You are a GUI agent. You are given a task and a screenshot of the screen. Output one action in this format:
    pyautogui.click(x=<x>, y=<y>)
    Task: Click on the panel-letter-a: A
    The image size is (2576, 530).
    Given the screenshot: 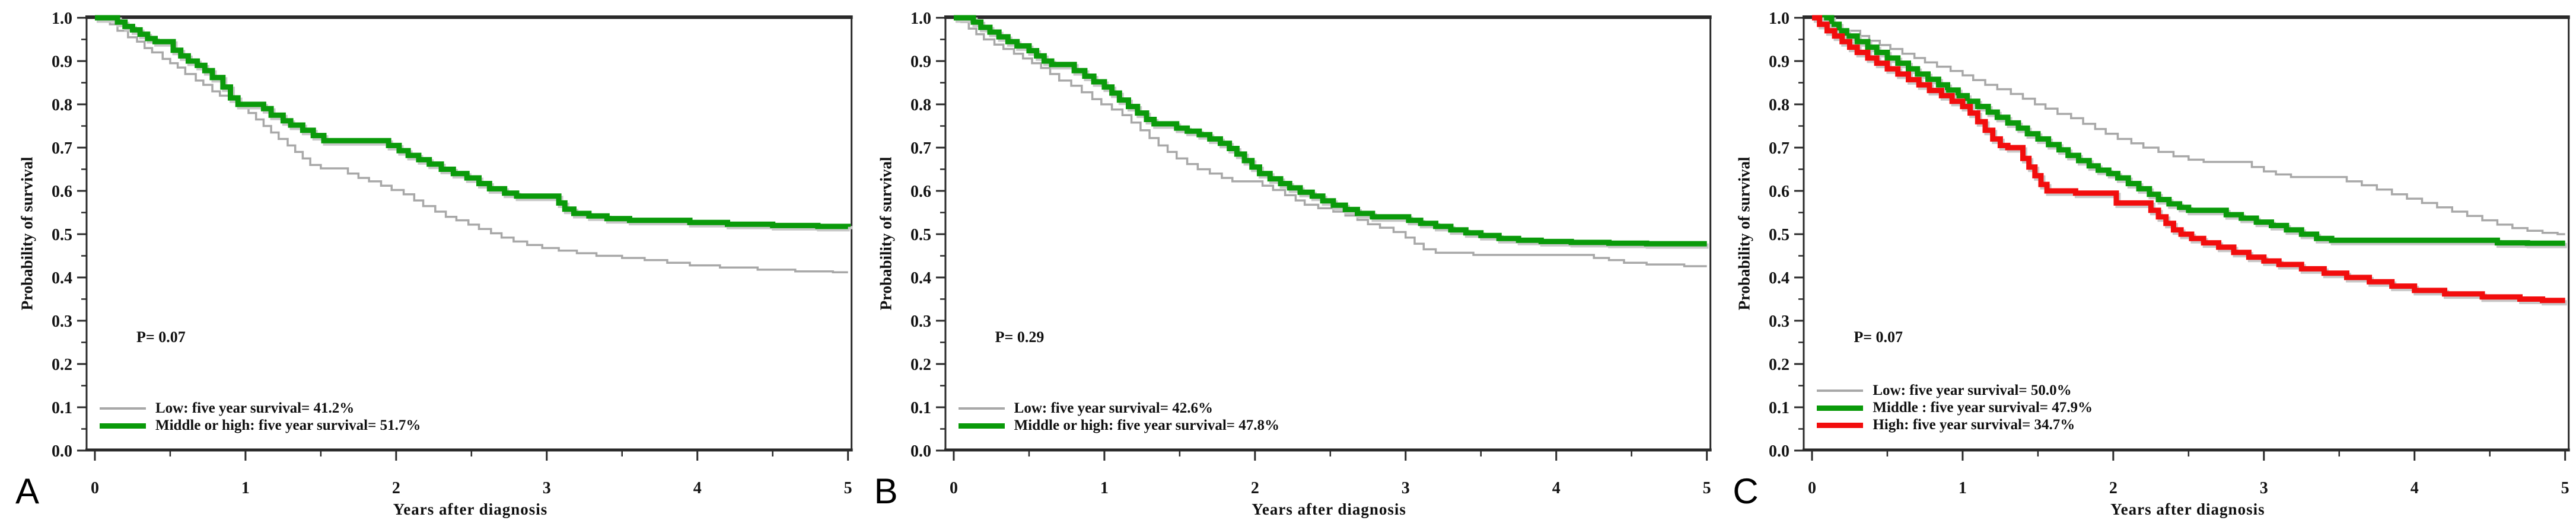 What is the action you would take?
    pyautogui.click(x=27, y=491)
    